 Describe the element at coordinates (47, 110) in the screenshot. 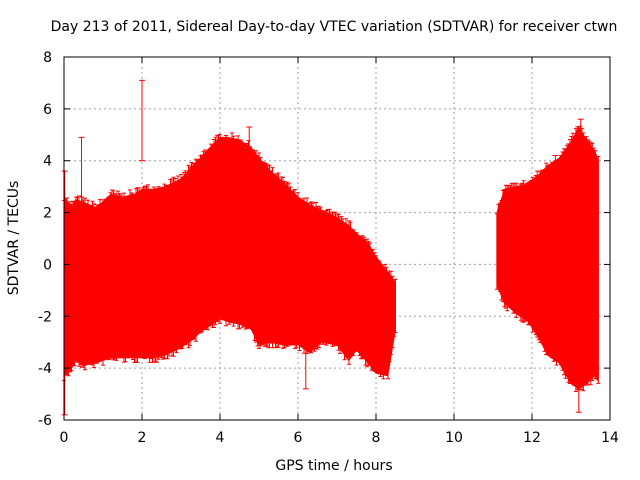

I see `y-tick-label: 6` at that location.